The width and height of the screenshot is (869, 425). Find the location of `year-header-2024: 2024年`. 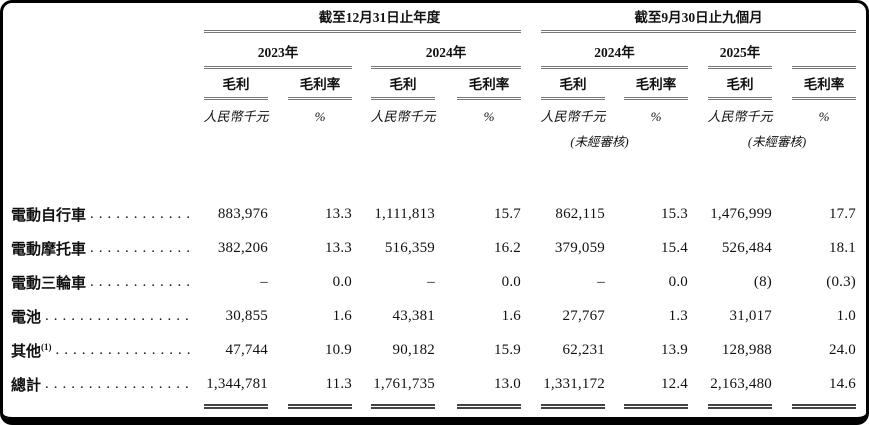

year-header-2024: 2024年 is located at coordinates (446, 51).